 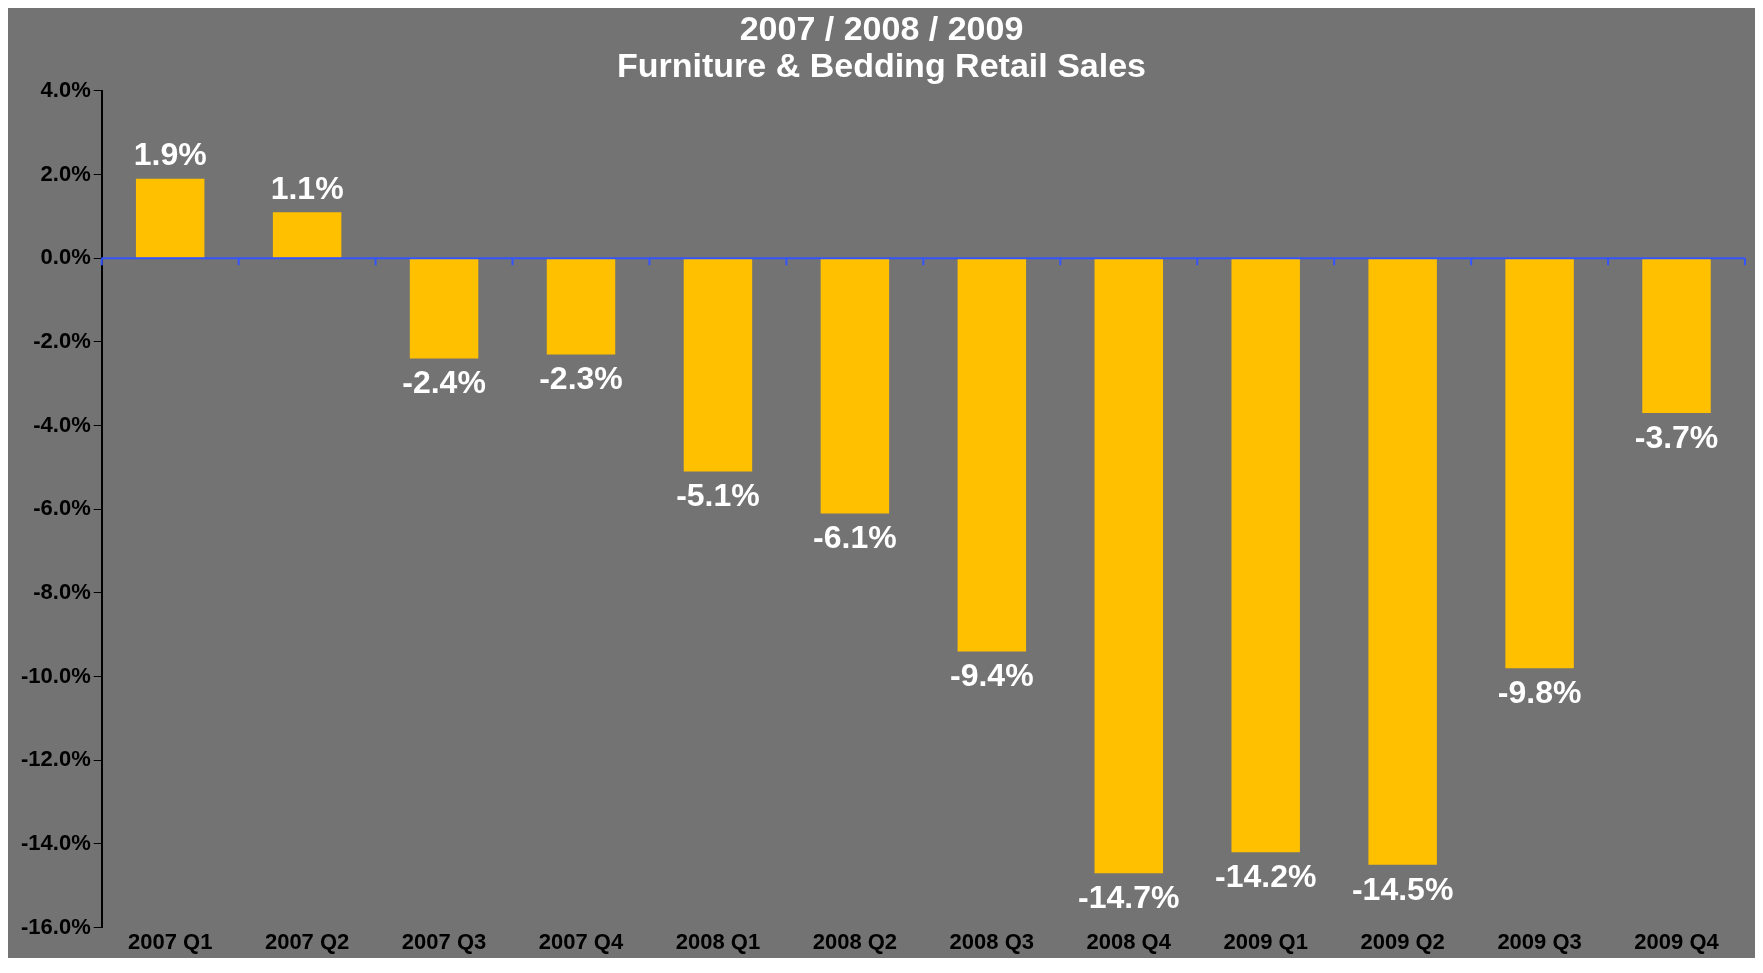 I want to click on y-tick-label: -12.0%, so click(x=55, y=759).